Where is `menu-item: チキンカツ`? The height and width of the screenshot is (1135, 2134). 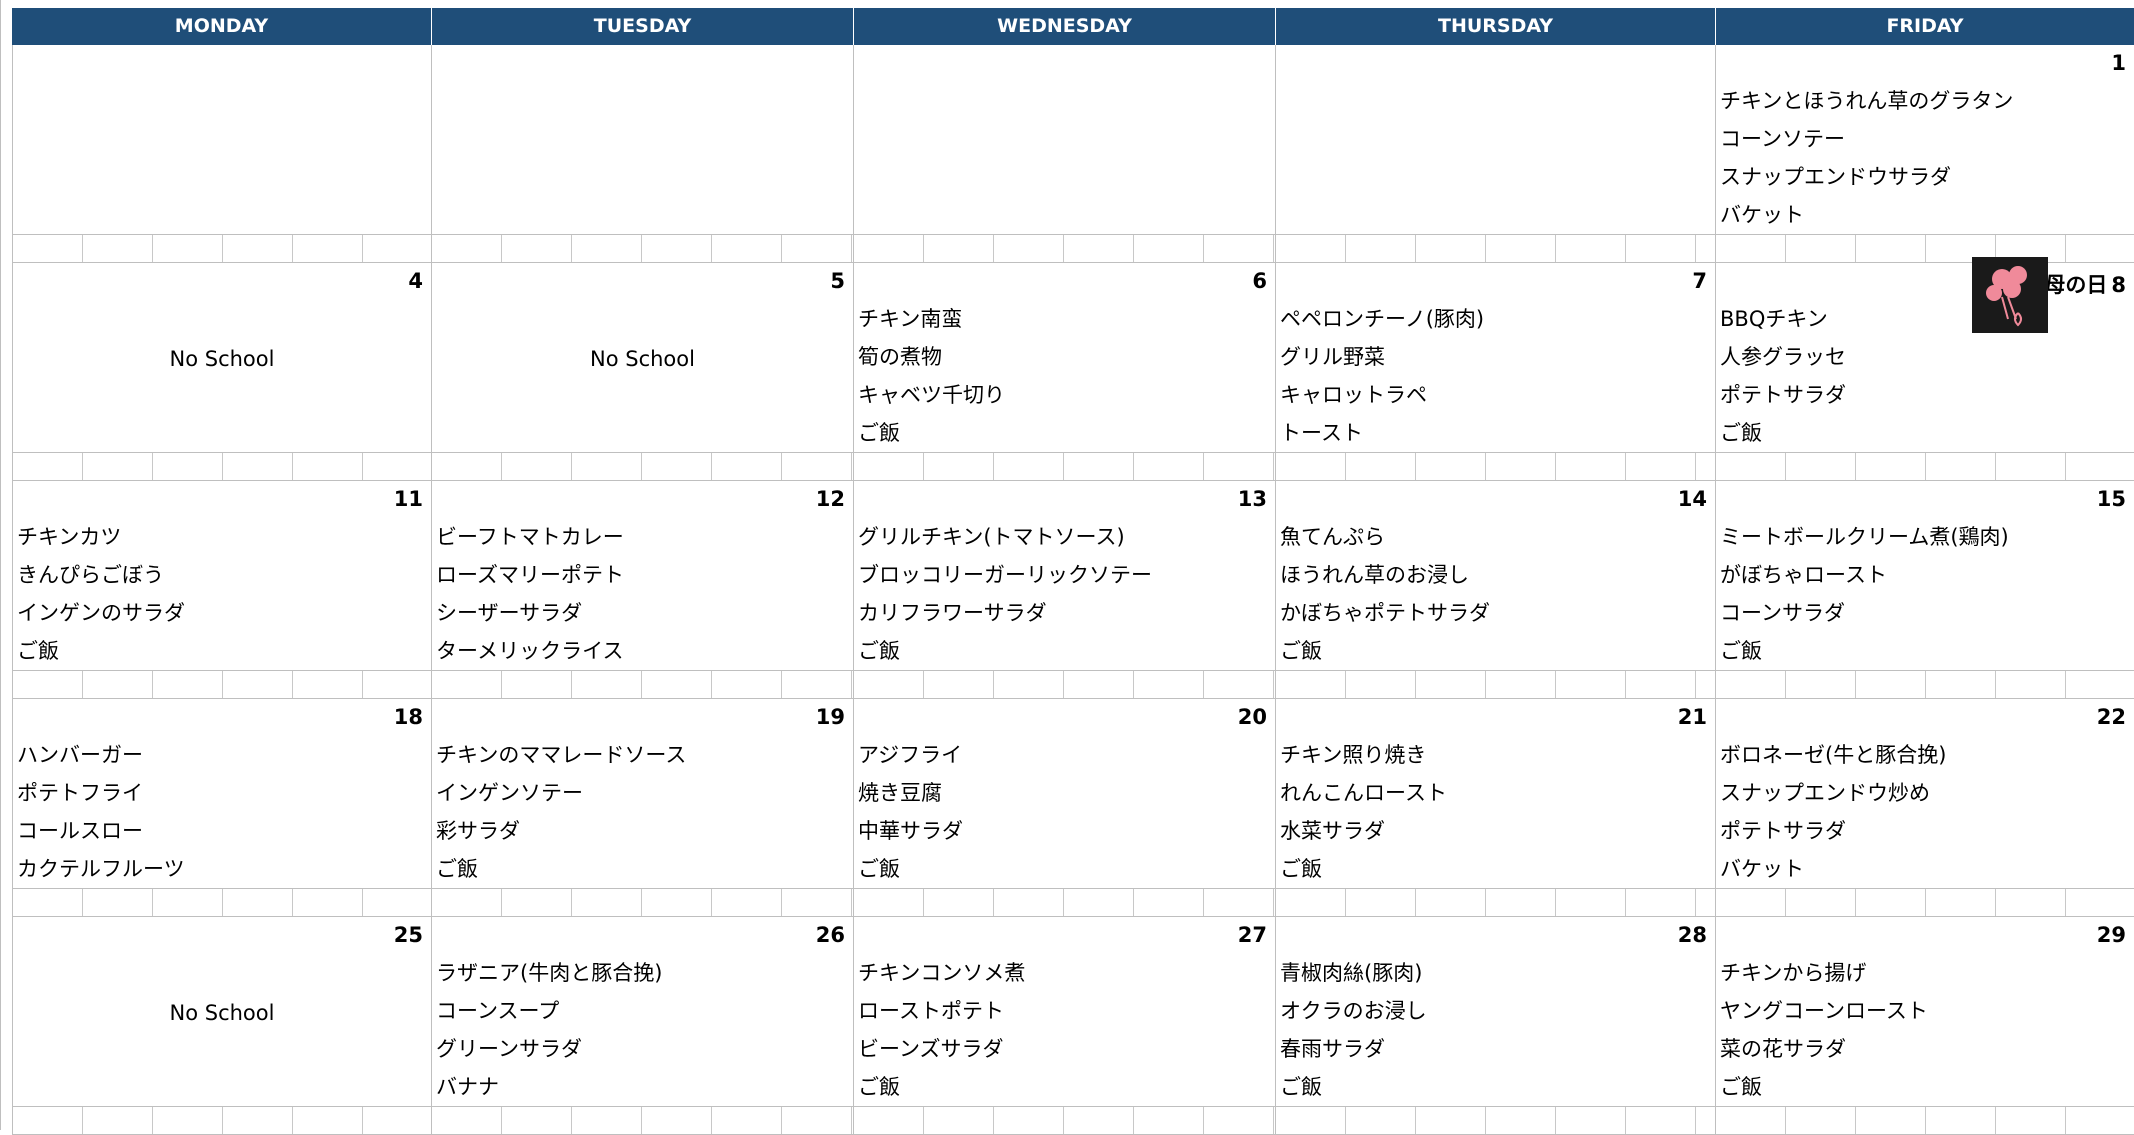 menu-item: チキンカツ is located at coordinates (69, 537).